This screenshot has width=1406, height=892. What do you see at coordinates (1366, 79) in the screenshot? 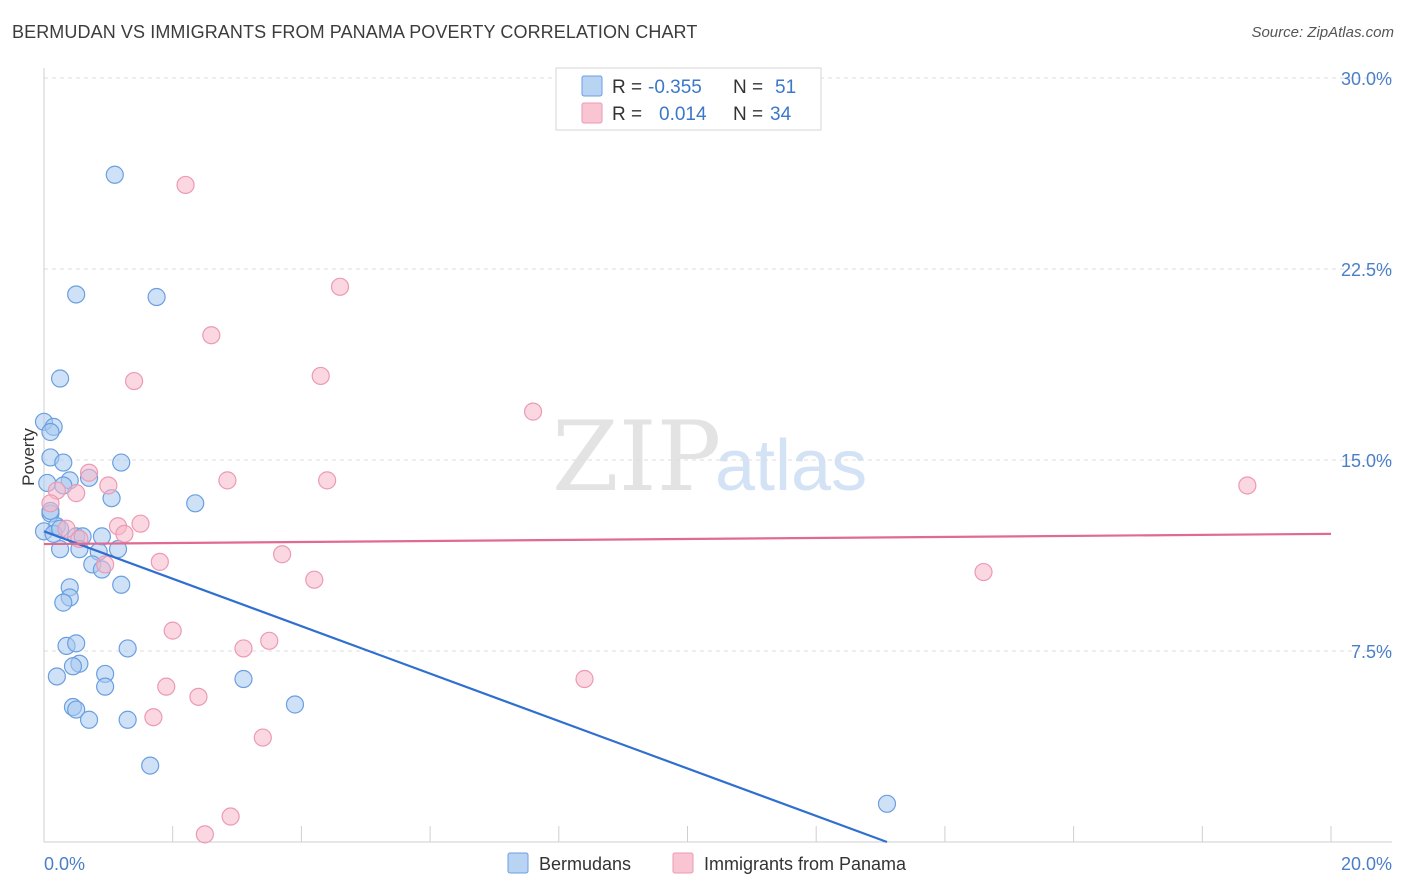
I see `y-tick-label: 30.0%` at bounding box center [1366, 79].